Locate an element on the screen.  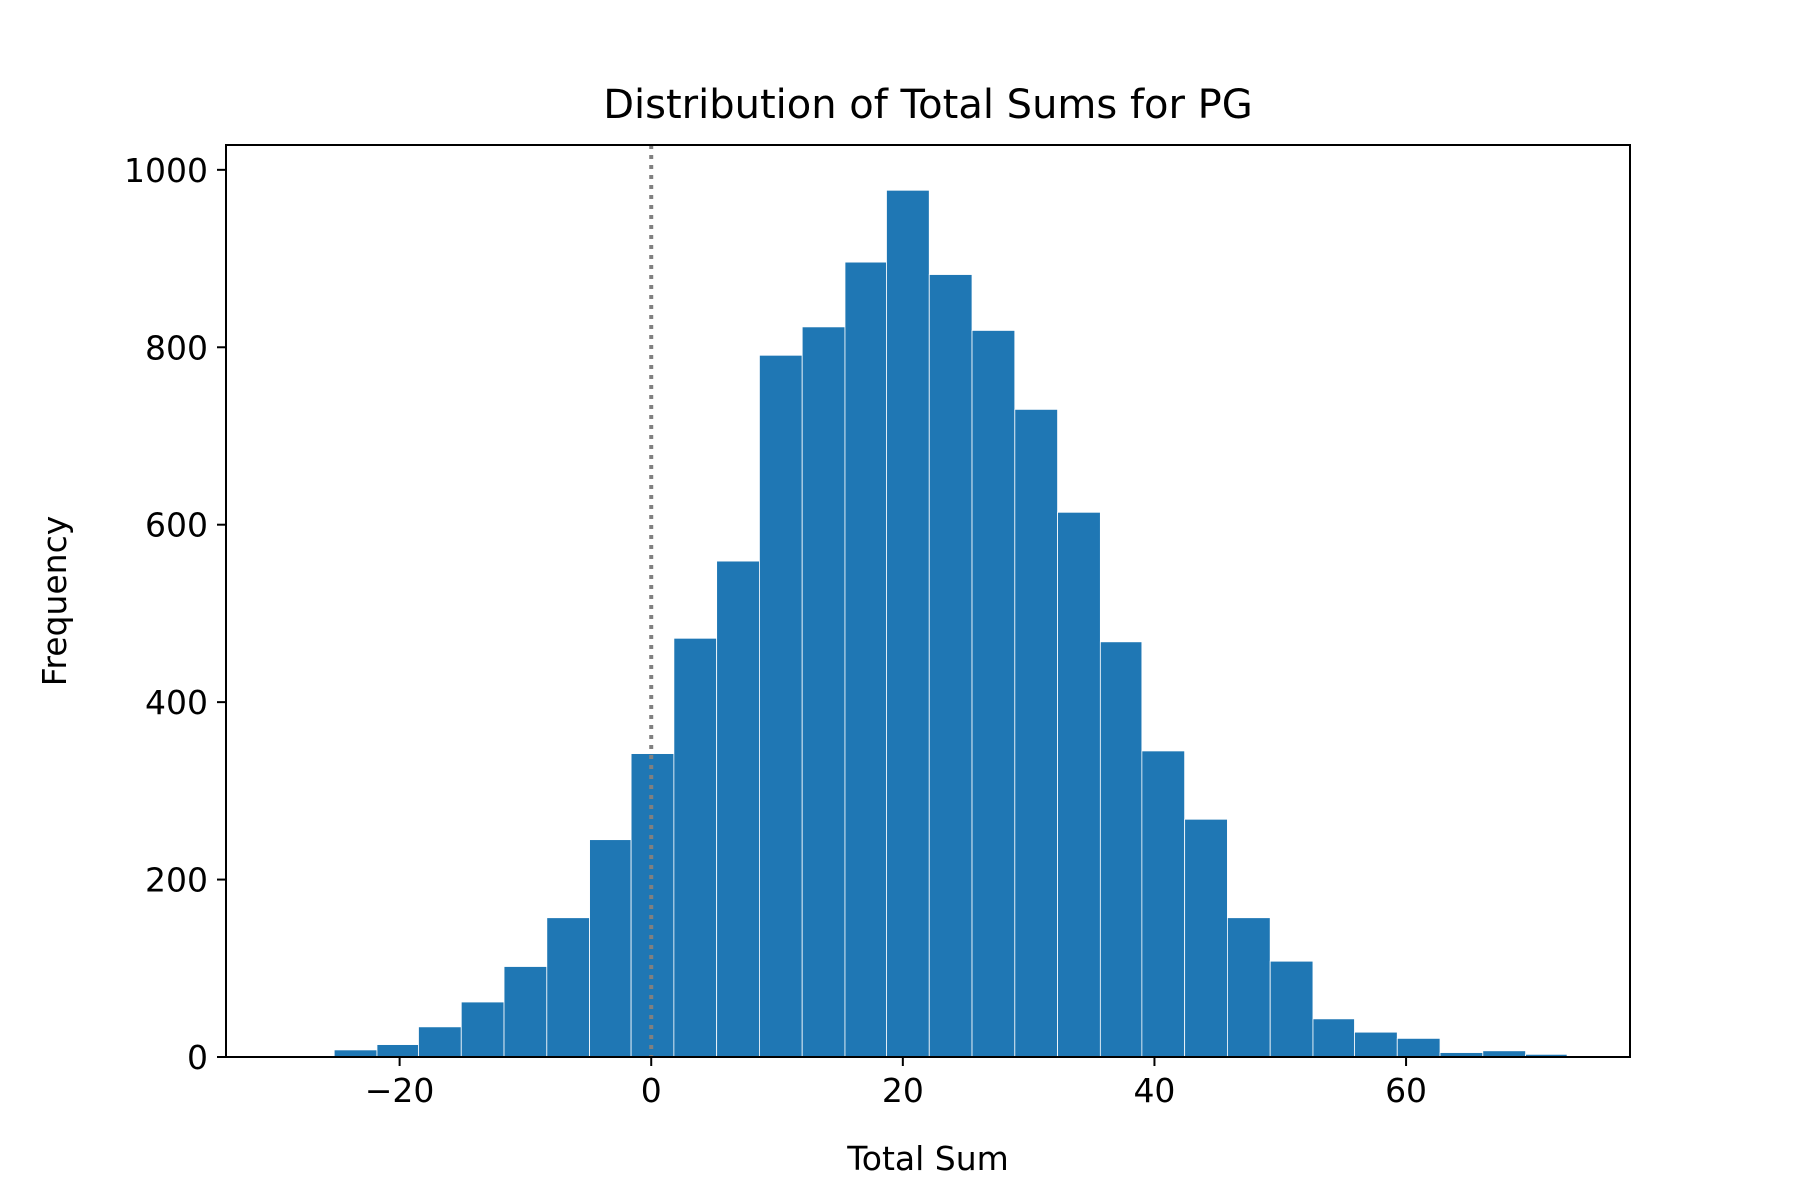
x-tick-label-2: 20 is located at coordinates (903, 1090).